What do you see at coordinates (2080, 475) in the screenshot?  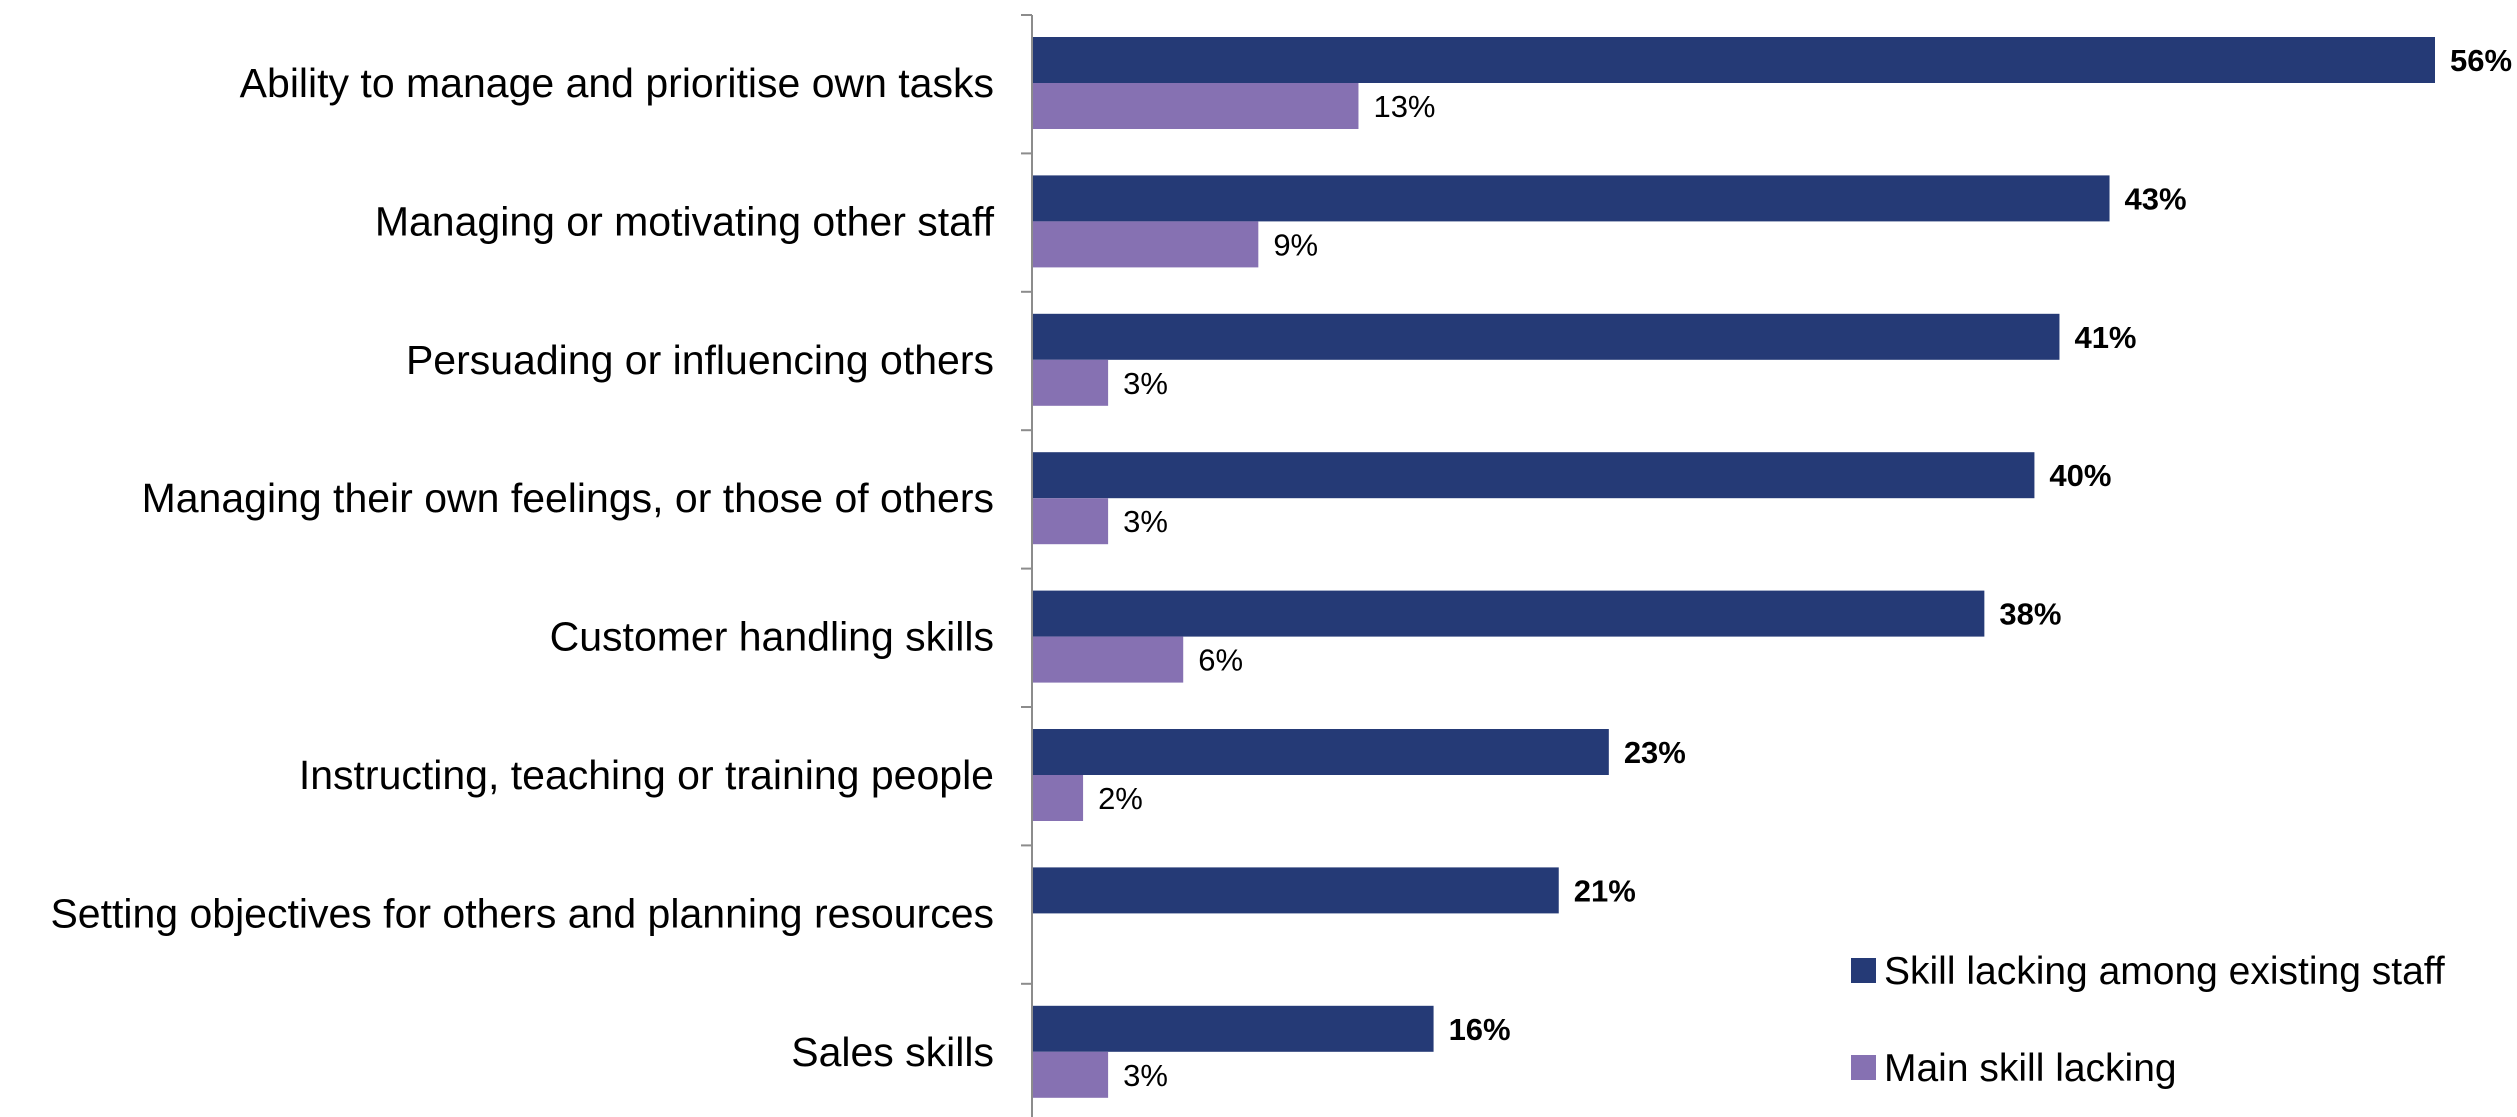 I see `data-label-skill-lacking: 40%` at bounding box center [2080, 475].